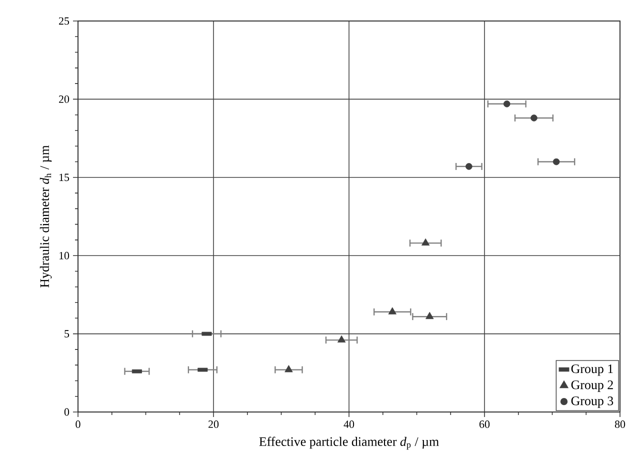  What do you see at coordinates (64, 99) in the screenshot?
I see `y-tick-label: 20` at bounding box center [64, 99].